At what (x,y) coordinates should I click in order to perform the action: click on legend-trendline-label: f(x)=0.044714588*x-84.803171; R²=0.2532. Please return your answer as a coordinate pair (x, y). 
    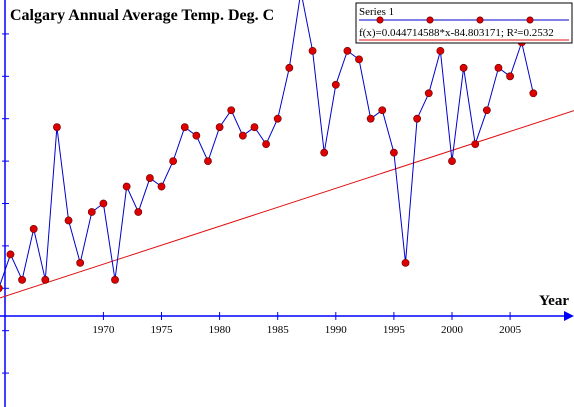
    Looking at the image, I should click on (456, 33).